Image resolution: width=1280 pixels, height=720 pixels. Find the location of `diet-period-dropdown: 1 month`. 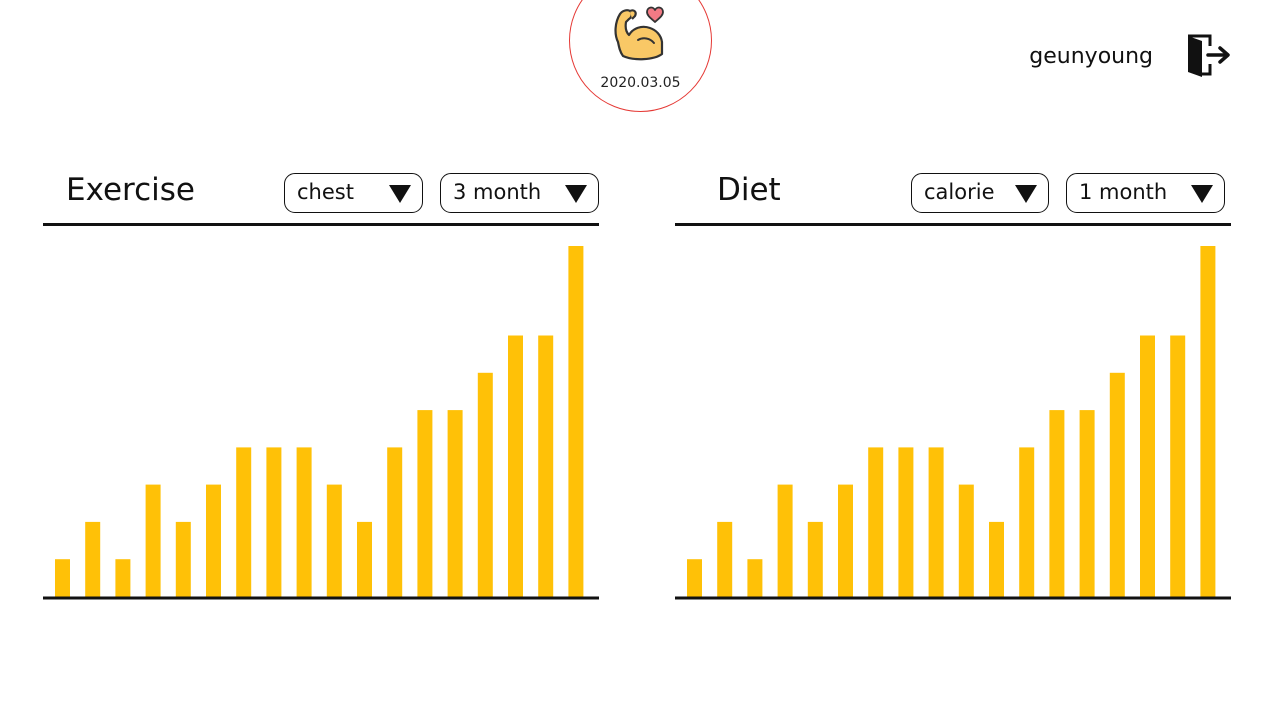

diet-period-dropdown: 1 month is located at coordinates (1145, 193).